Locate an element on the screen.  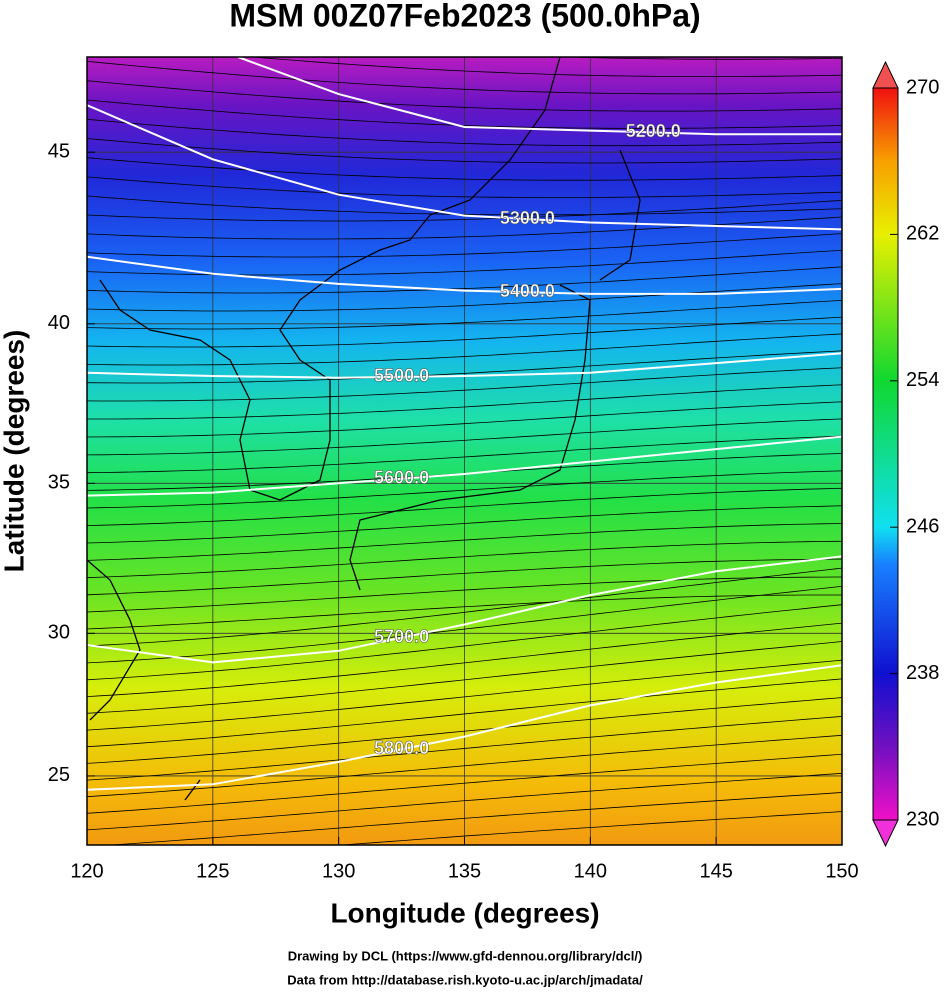
colorbar-tick-label: 254 is located at coordinates (922, 380).